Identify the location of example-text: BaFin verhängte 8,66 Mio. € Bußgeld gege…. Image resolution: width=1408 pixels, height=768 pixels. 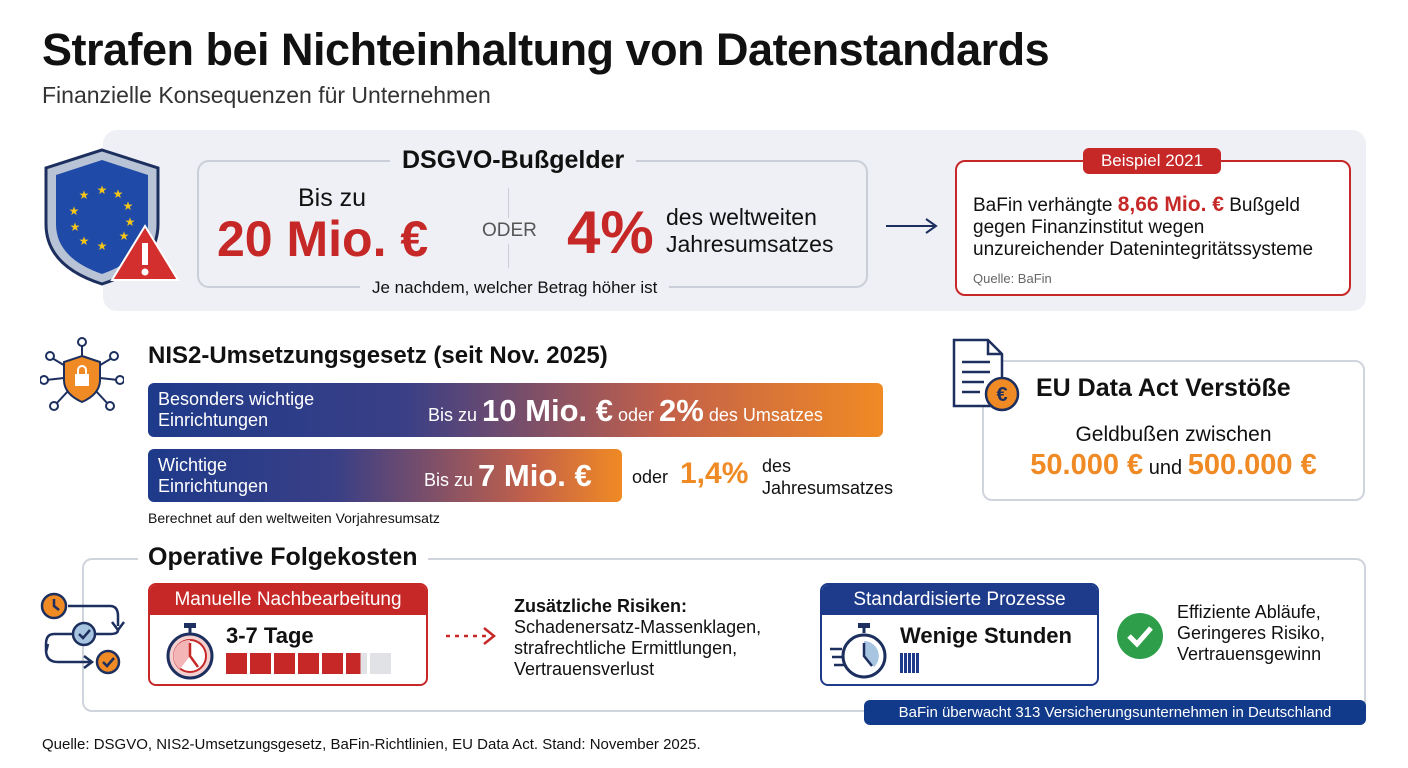
(1143, 227).